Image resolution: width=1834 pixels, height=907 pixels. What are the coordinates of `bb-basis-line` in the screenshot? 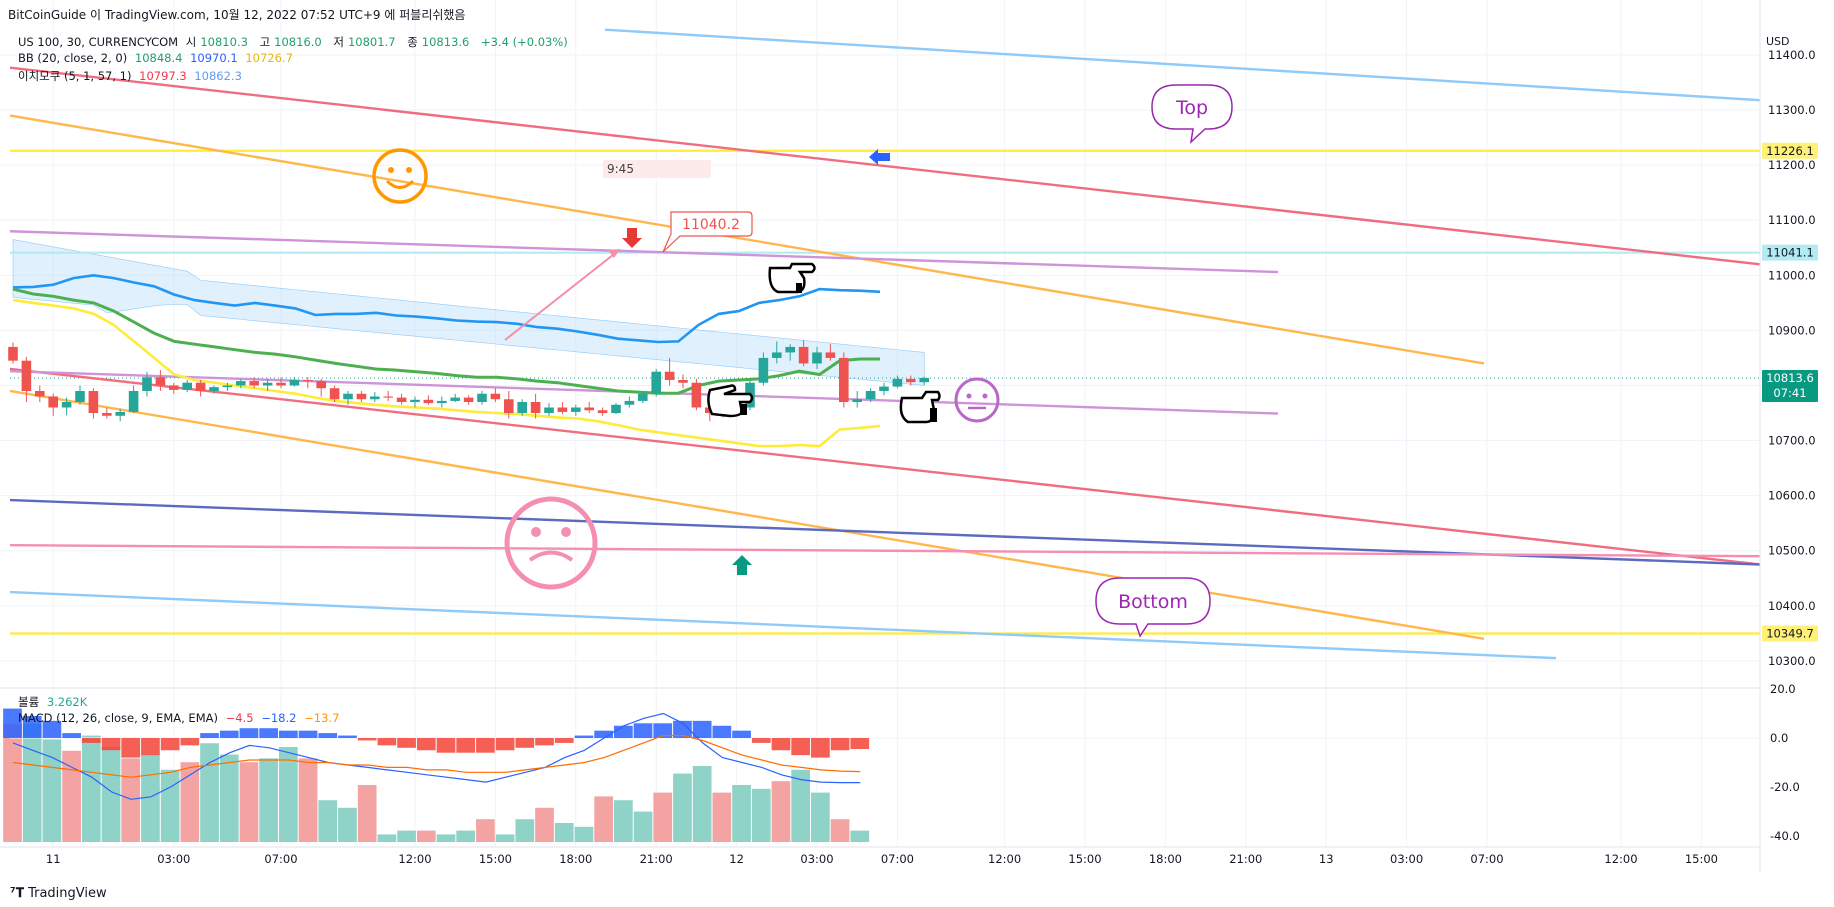 It's located at (446, 341).